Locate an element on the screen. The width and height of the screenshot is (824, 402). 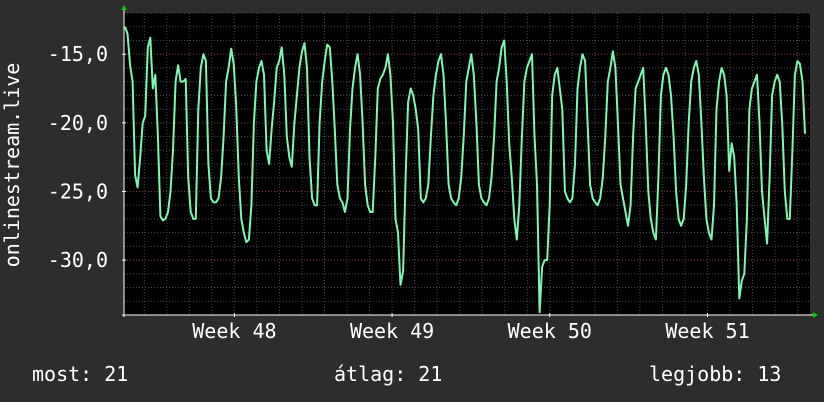
x-tick-label: Week 49 is located at coordinates (392, 331).